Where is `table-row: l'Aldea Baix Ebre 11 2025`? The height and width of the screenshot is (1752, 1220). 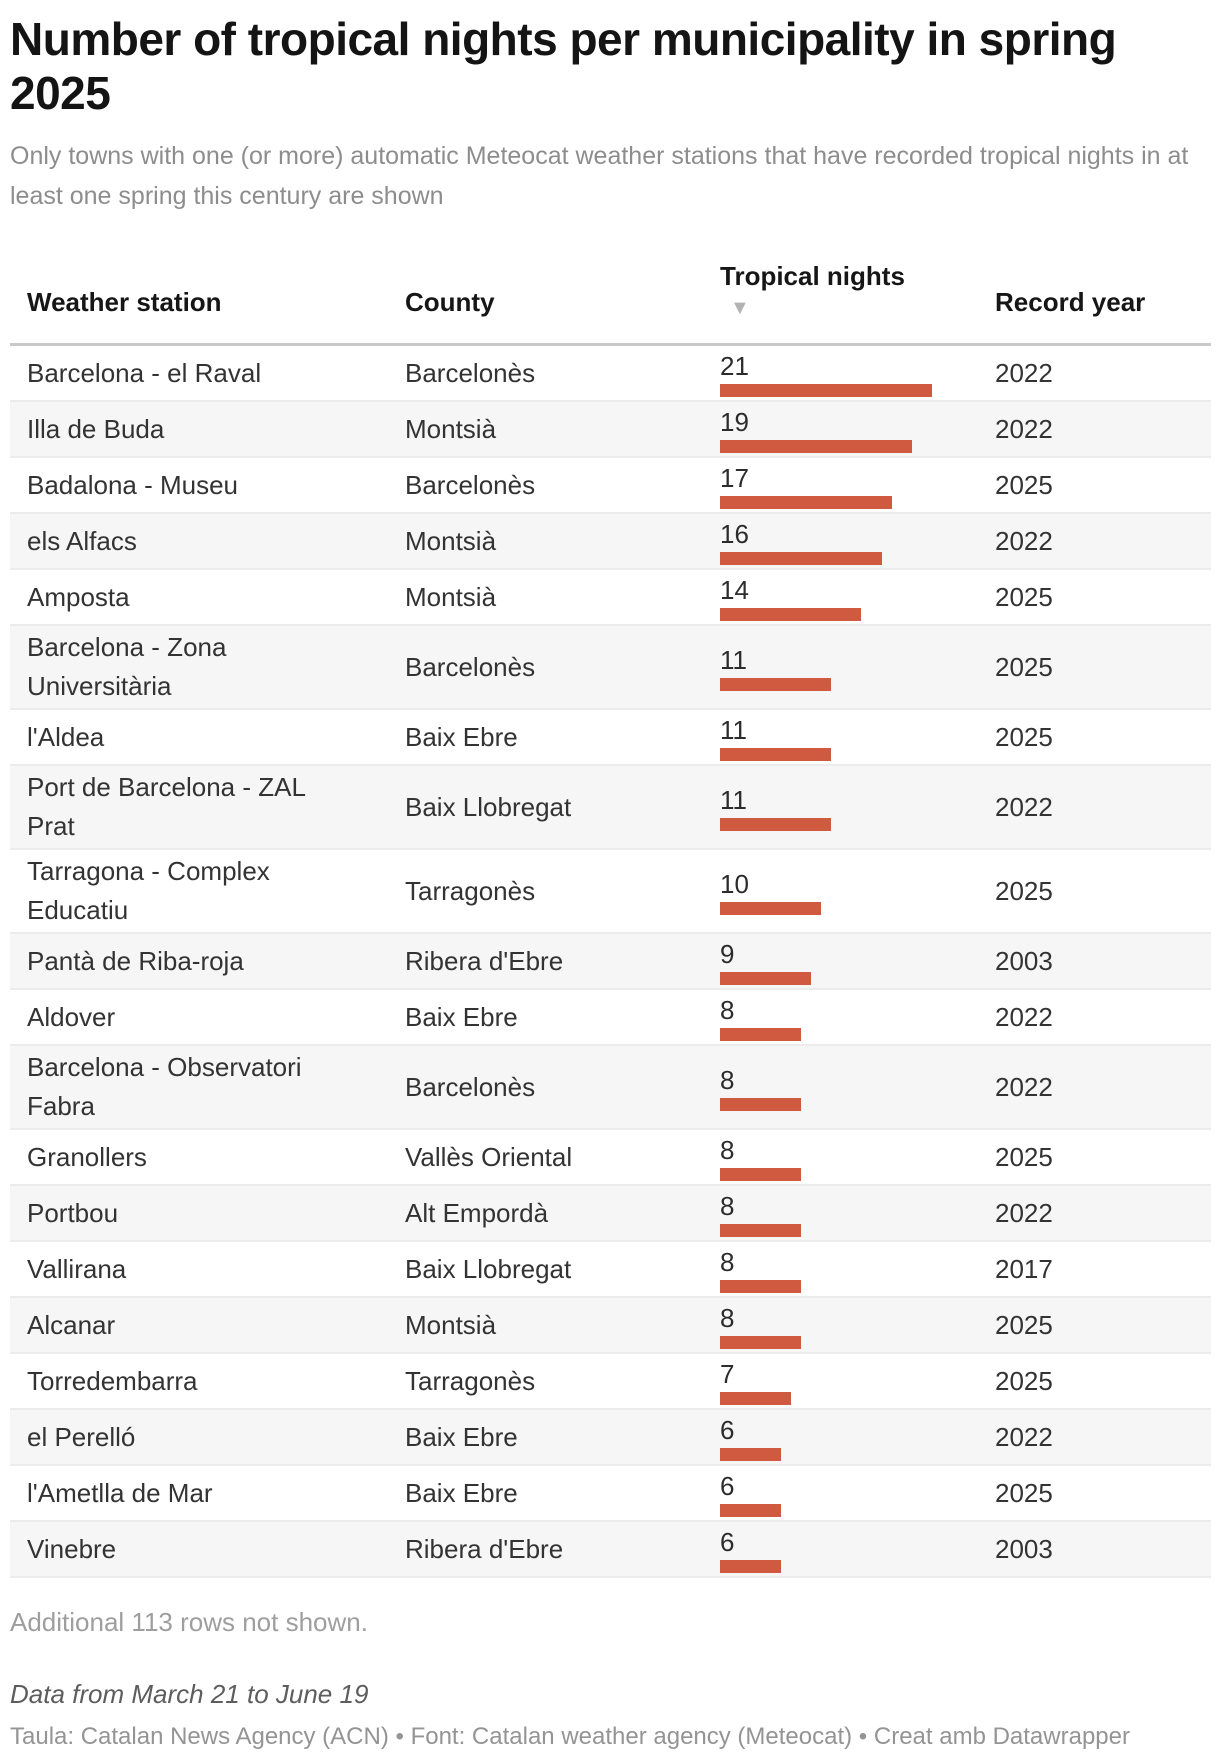
table-row: l'Aldea Baix Ebre 11 2025 is located at coordinates (610, 738).